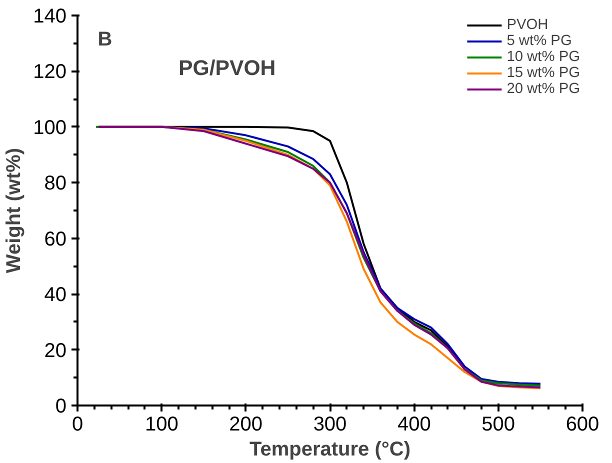 The height and width of the screenshot is (463, 612). I want to click on y-tick-label: 120, so click(50, 72).